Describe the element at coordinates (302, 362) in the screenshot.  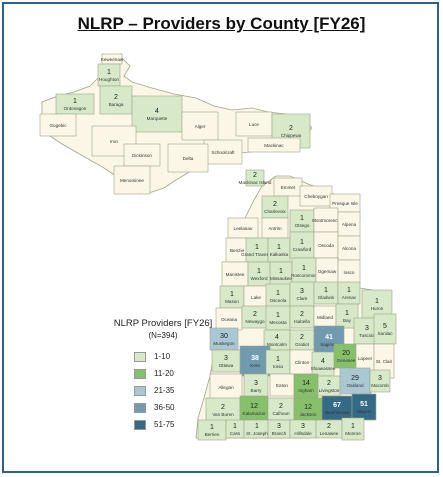
I see `county-name-clinton: Clinton` at that location.